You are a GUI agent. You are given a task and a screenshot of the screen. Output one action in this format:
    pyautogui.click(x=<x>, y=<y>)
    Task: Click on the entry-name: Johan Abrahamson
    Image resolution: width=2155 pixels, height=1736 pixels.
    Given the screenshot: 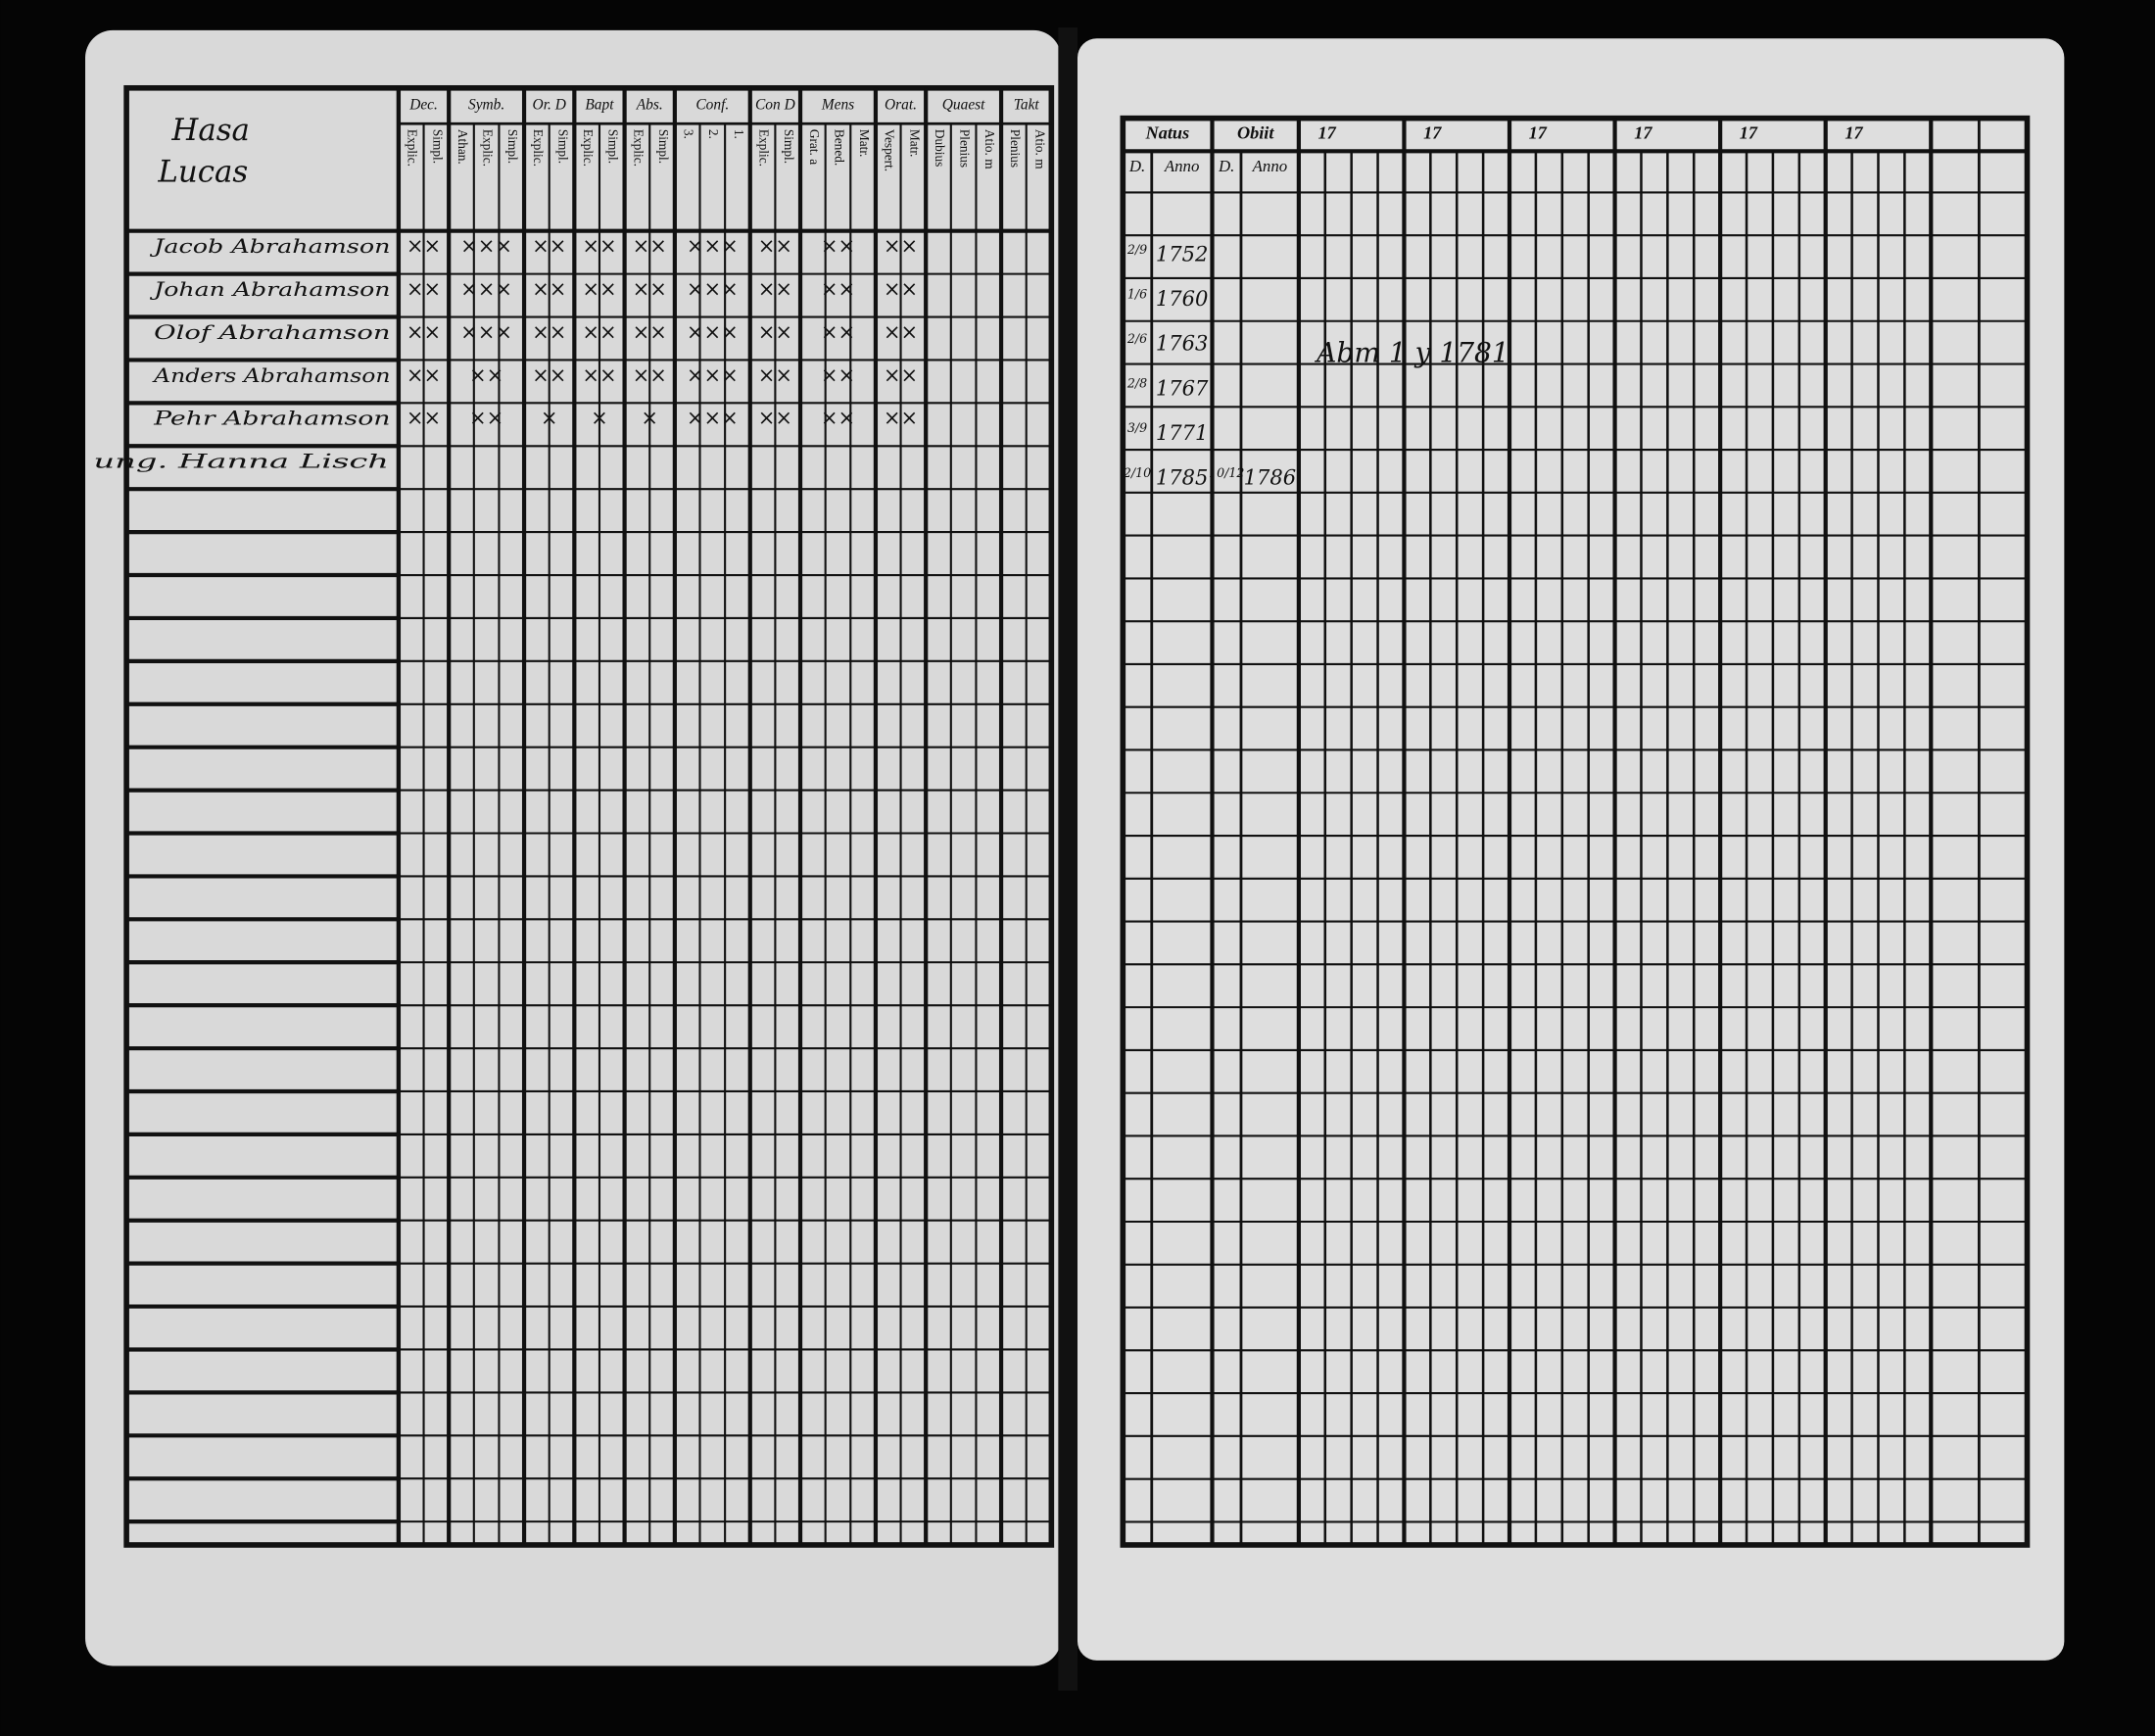 What is the action you would take?
    pyautogui.click(x=269, y=289)
    